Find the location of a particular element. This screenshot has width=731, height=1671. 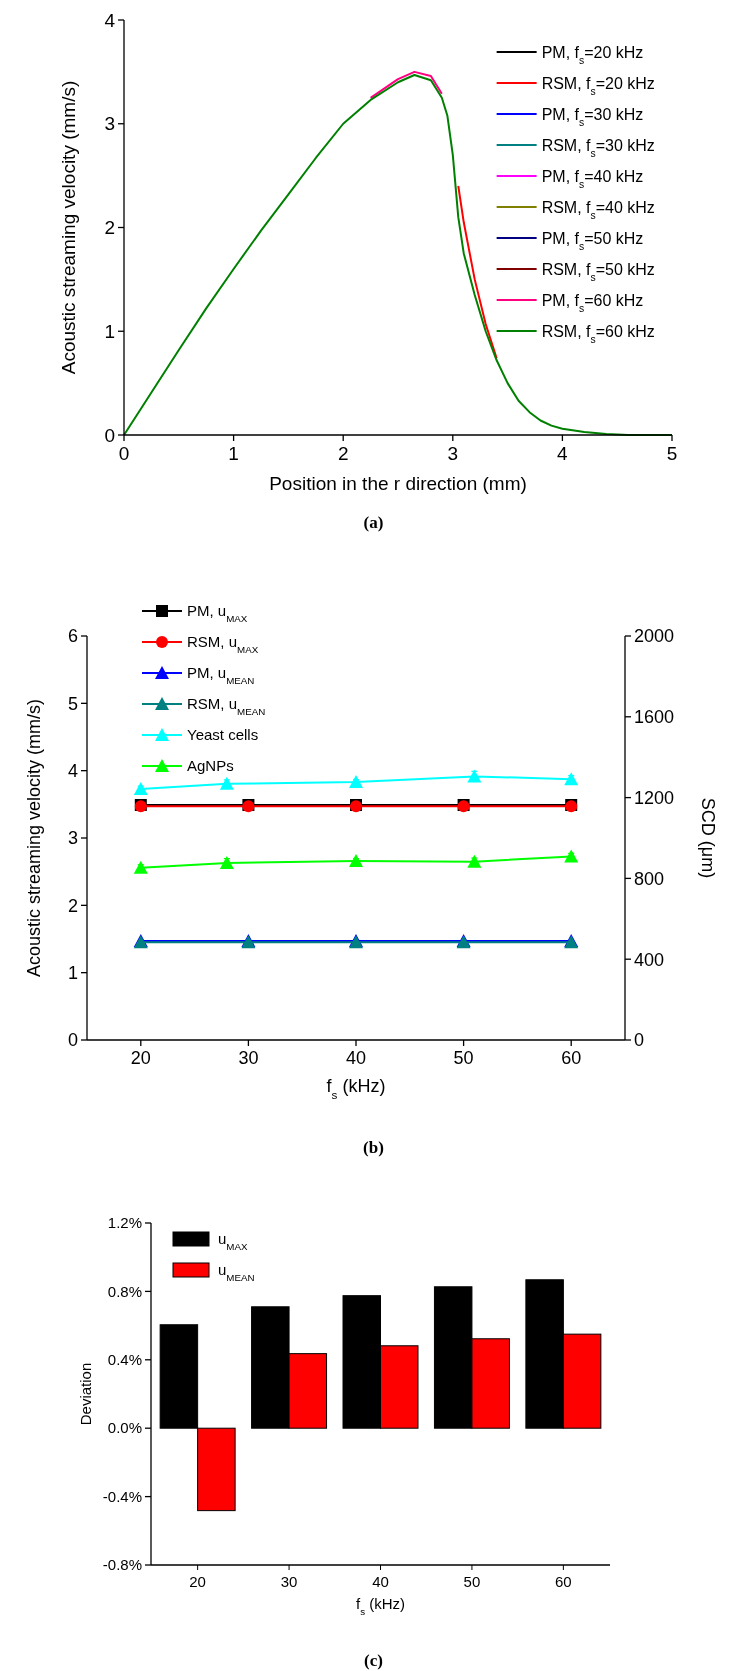

legend-label: Yeast cells is located at coordinates (223, 735).